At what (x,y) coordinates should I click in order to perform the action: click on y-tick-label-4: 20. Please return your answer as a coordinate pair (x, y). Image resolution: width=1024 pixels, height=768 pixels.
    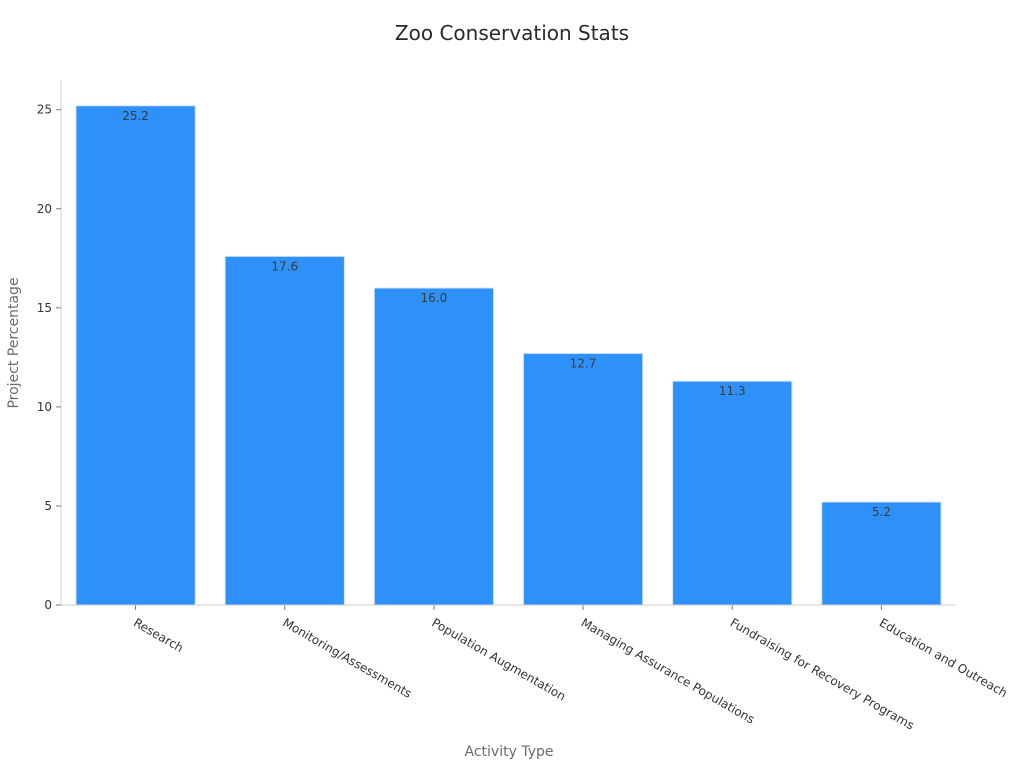
    Looking at the image, I should click on (44, 209).